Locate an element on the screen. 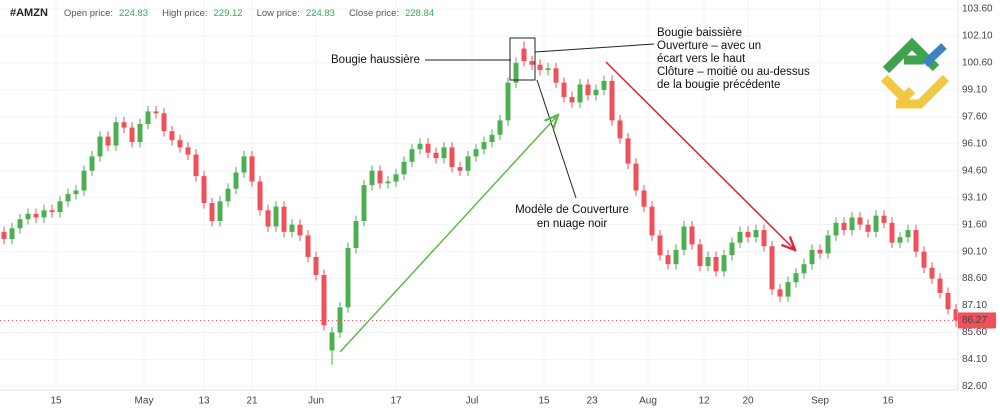 The width and height of the screenshot is (1000, 411). y-tick-label: 84.10 is located at coordinates (974, 359).